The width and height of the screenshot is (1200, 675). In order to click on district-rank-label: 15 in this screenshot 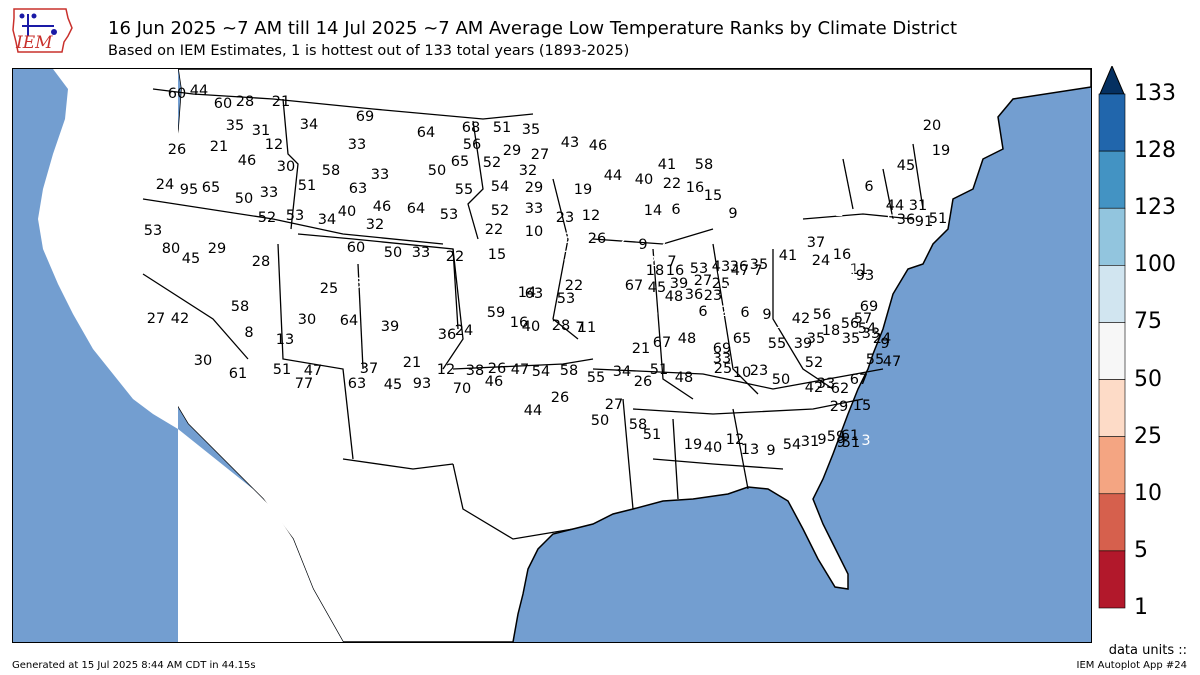, I will do `click(713, 196)`.